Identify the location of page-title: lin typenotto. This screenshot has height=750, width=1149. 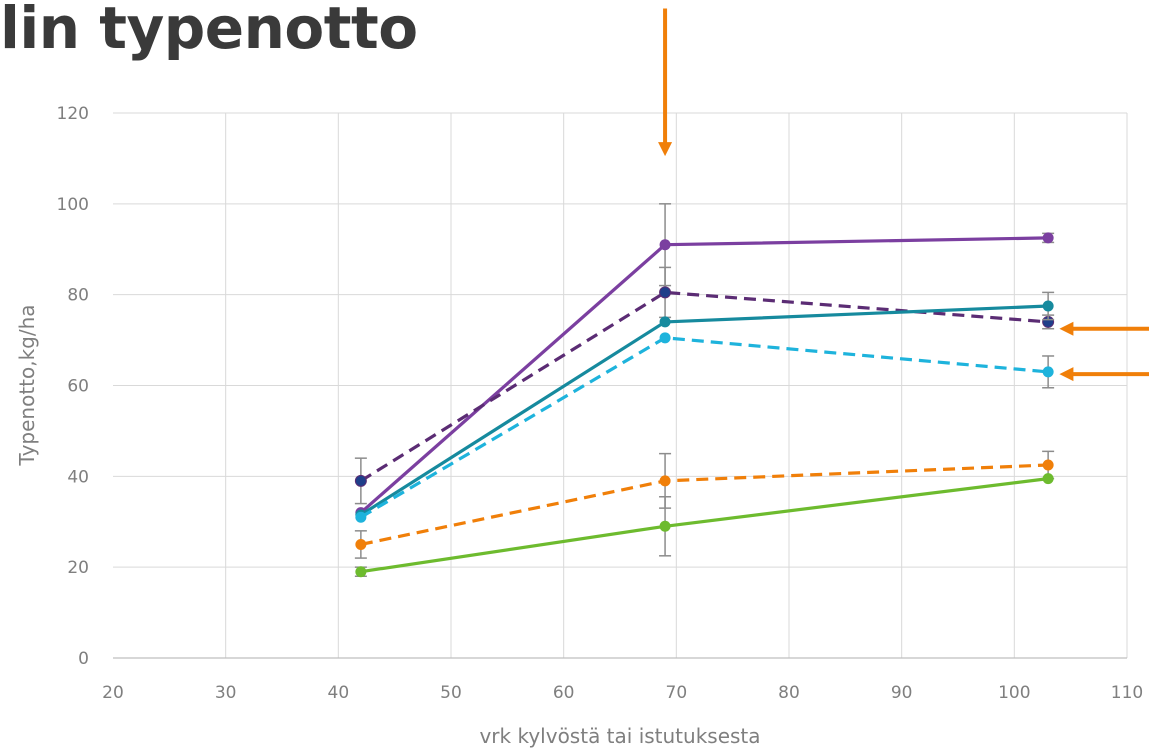
(209, 31).